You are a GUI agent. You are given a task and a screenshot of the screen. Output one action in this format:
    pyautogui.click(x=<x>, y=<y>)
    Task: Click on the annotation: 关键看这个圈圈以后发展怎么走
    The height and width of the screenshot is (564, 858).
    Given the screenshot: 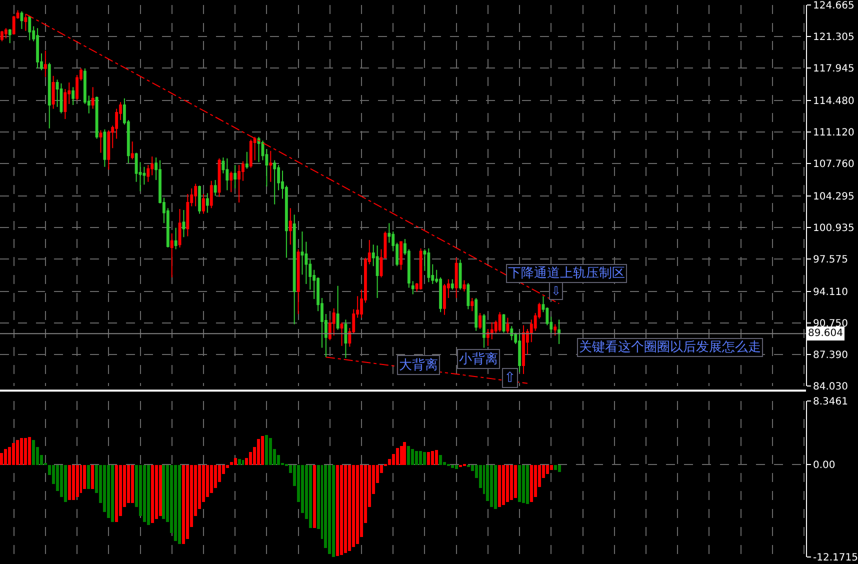 What is the action you would take?
    pyautogui.click(x=670, y=347)
    